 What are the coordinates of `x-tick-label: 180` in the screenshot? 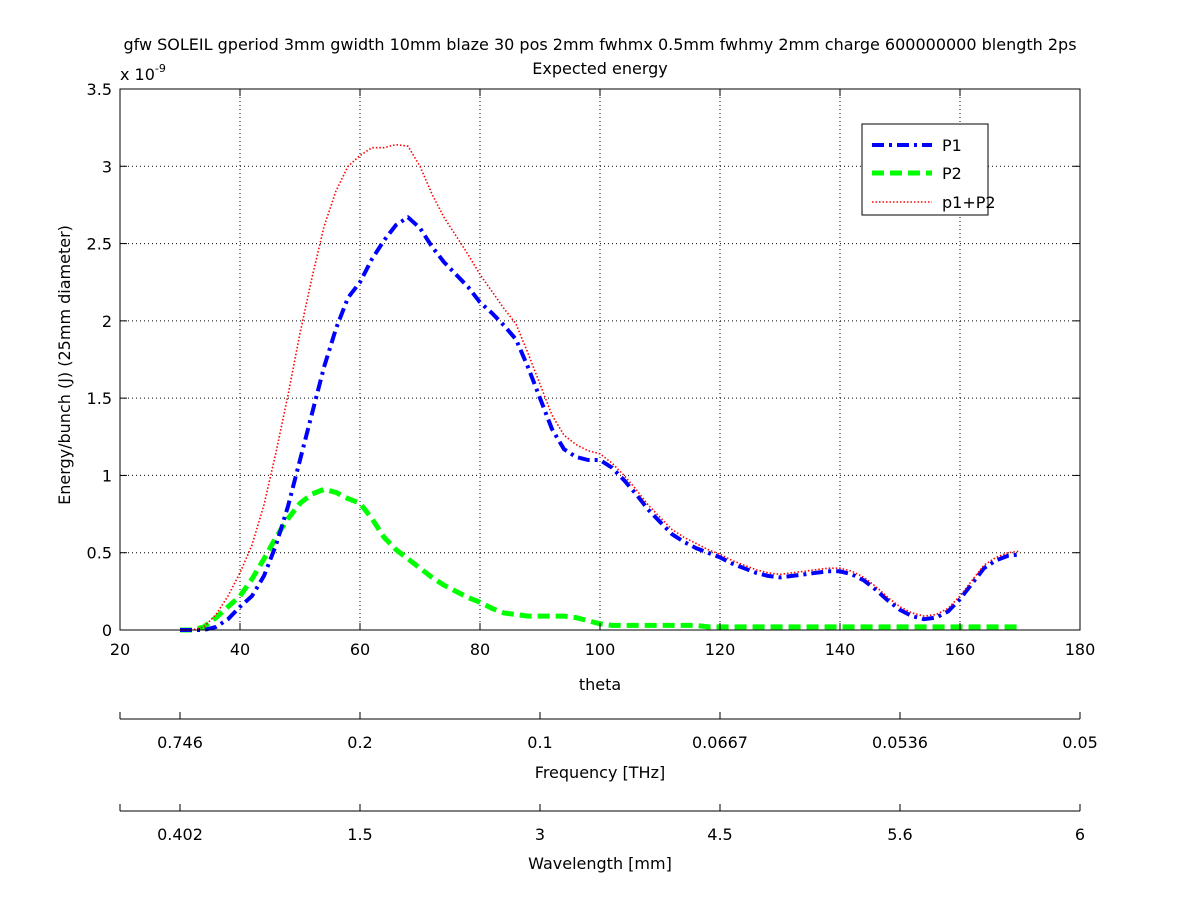 It's located at (1080, 649).